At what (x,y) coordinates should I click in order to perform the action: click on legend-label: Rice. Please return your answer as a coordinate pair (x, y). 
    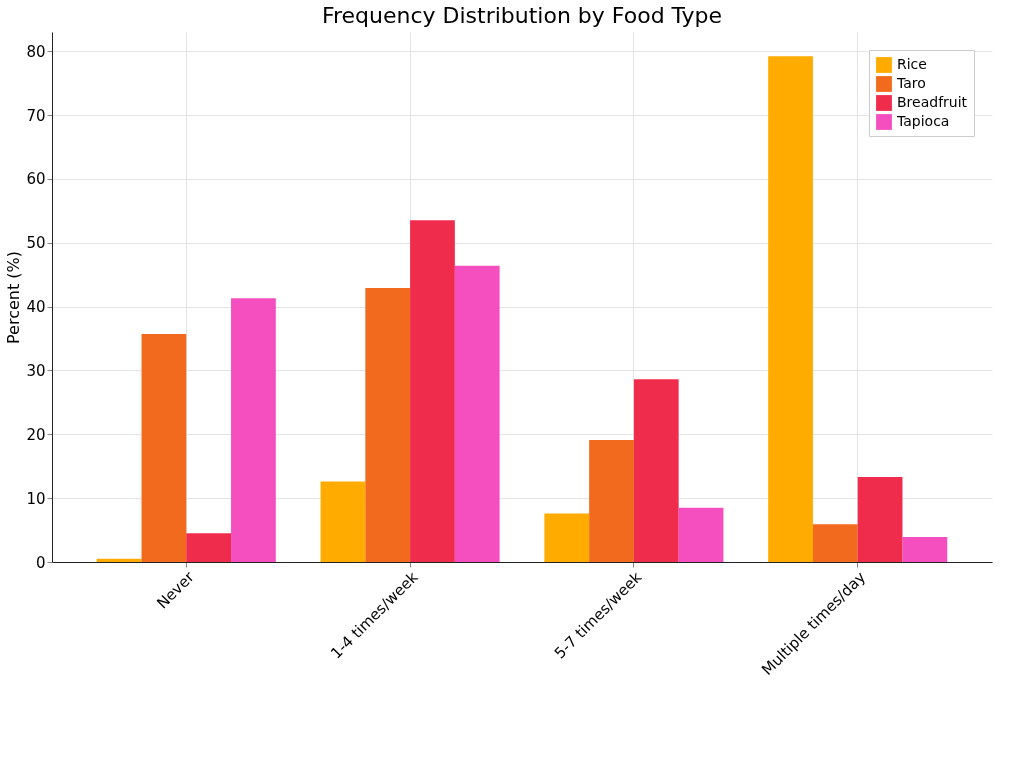
    Looking at the image, I should click on (912, 64).